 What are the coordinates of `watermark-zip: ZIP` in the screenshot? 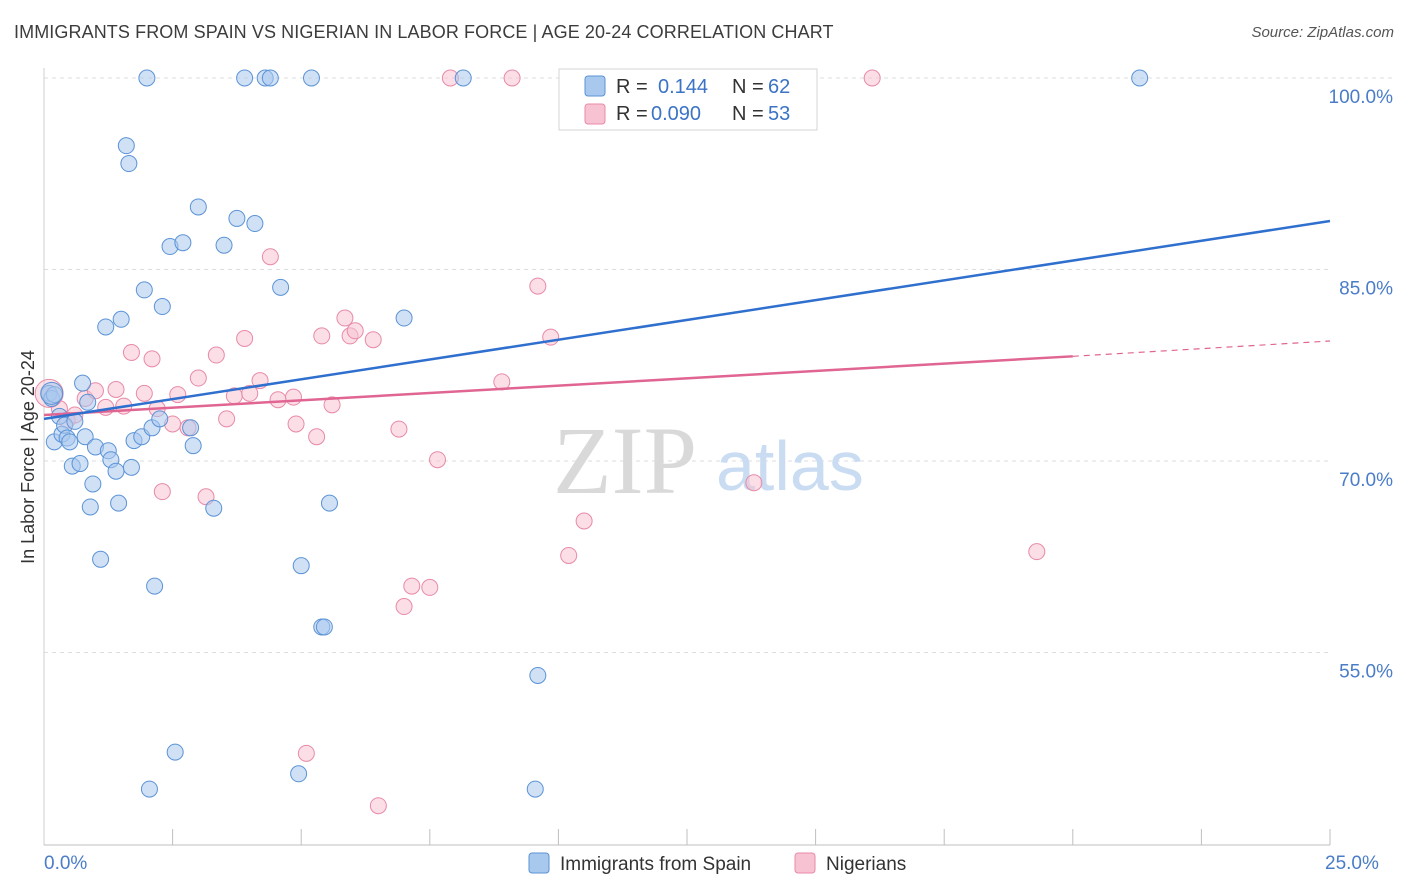 It's located at (625, 460).